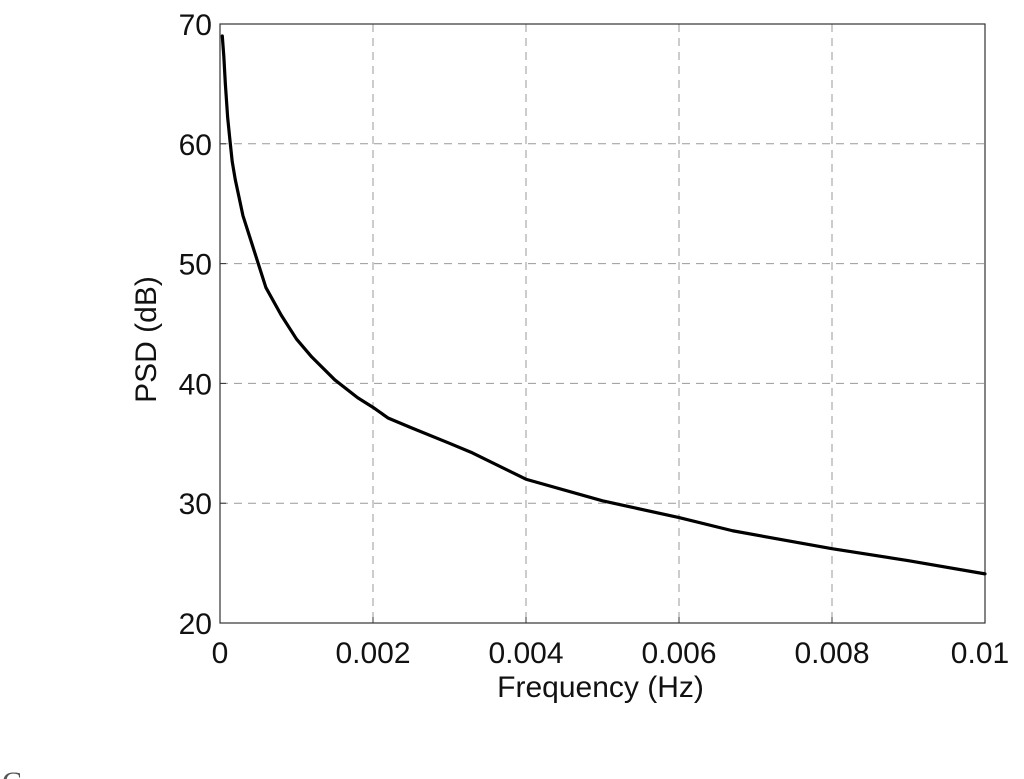 The width and height of the screenshot is (1024, 779). Describe the element at coordinates (195, 25) in the screenshot. I see `y-tick-label: 70` at that location.